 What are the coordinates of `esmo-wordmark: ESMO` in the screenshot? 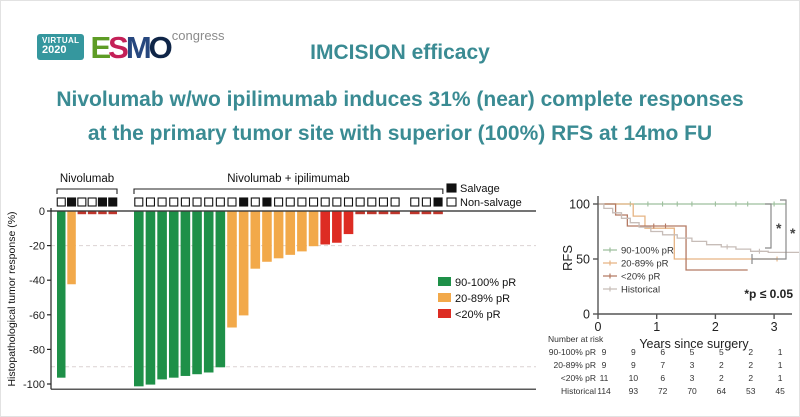 It's located at (131, 47).